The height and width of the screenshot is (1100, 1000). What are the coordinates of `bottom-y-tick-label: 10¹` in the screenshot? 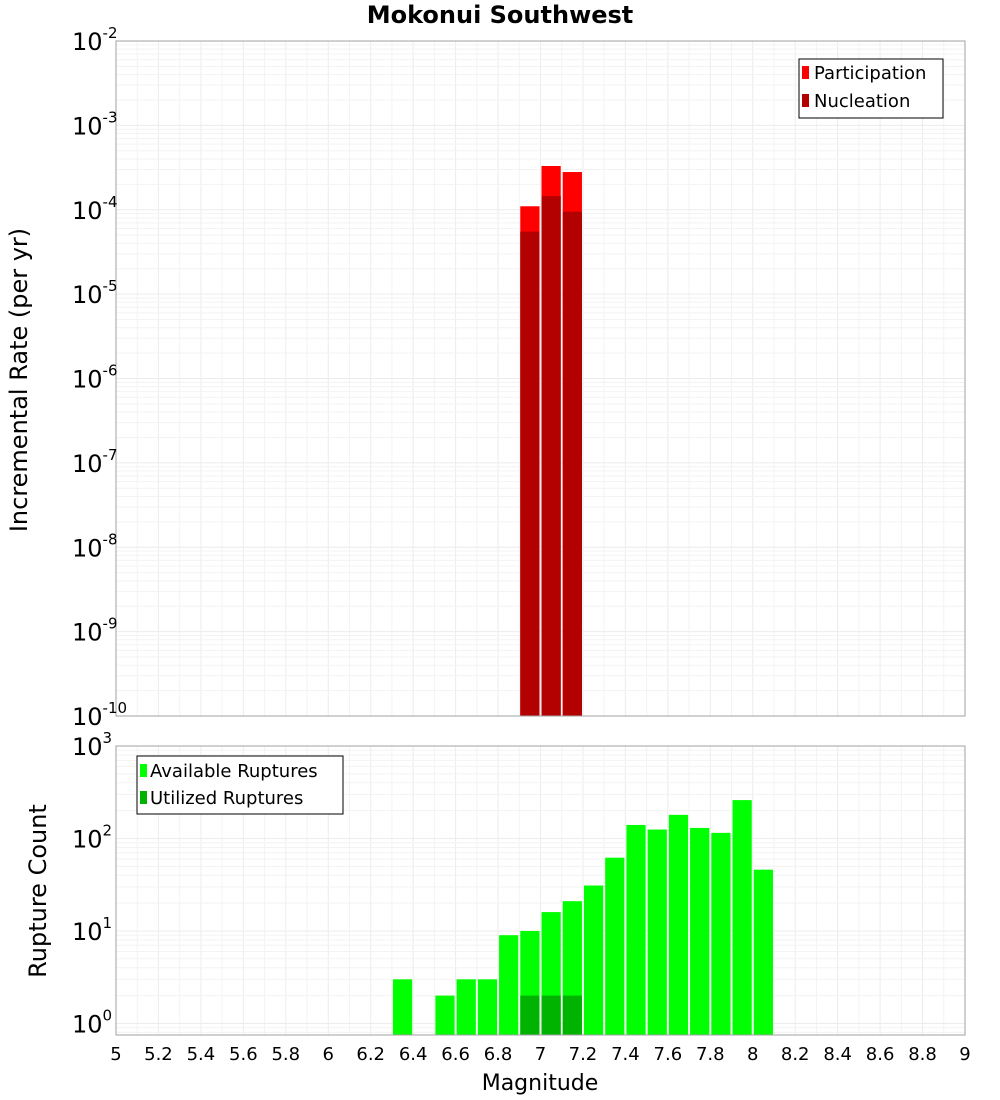 It's located at (92, 930).